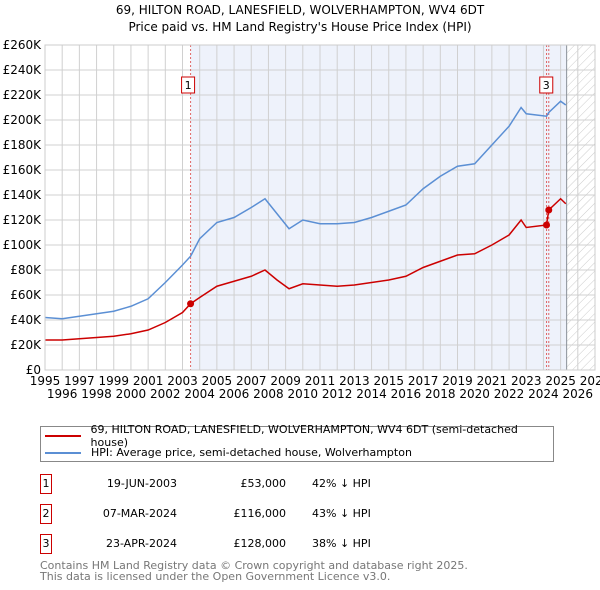 The height and width of the screenshot is (590, 600). I want to click on x-tick-label: 2021, so click(492, 381).